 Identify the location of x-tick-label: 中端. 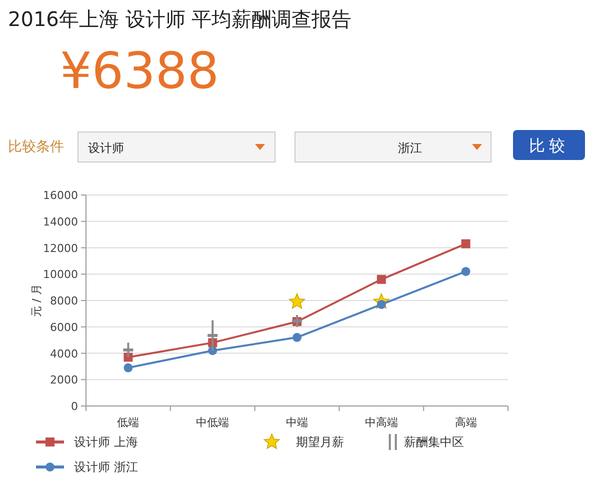
(297, 422).